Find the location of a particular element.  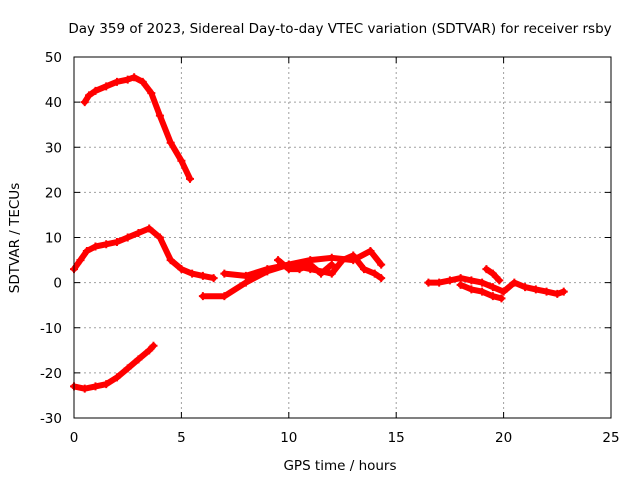

x-tick-label: 15 is located at coordinates (396, 438).